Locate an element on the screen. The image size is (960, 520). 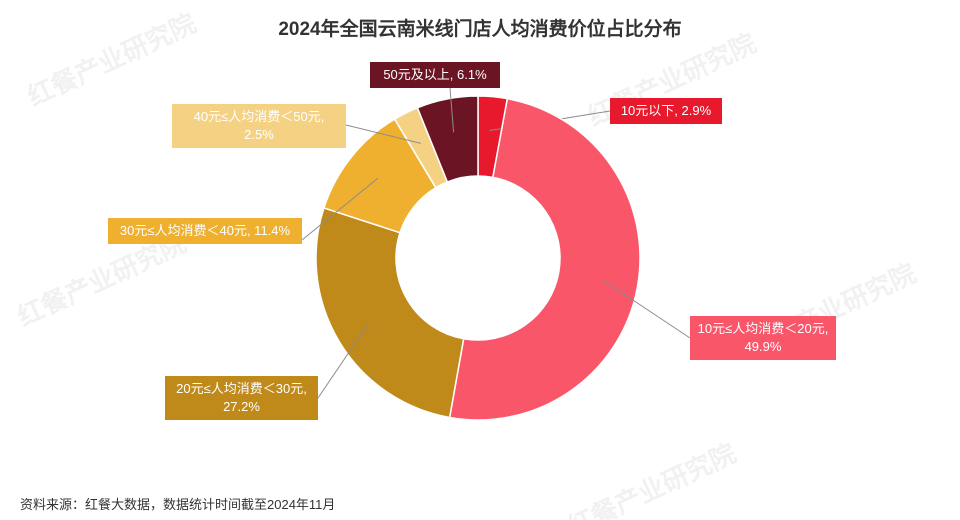
data-label: 10元≤人均消费＜20元, 49.9% is located at coordinates (763, 338).